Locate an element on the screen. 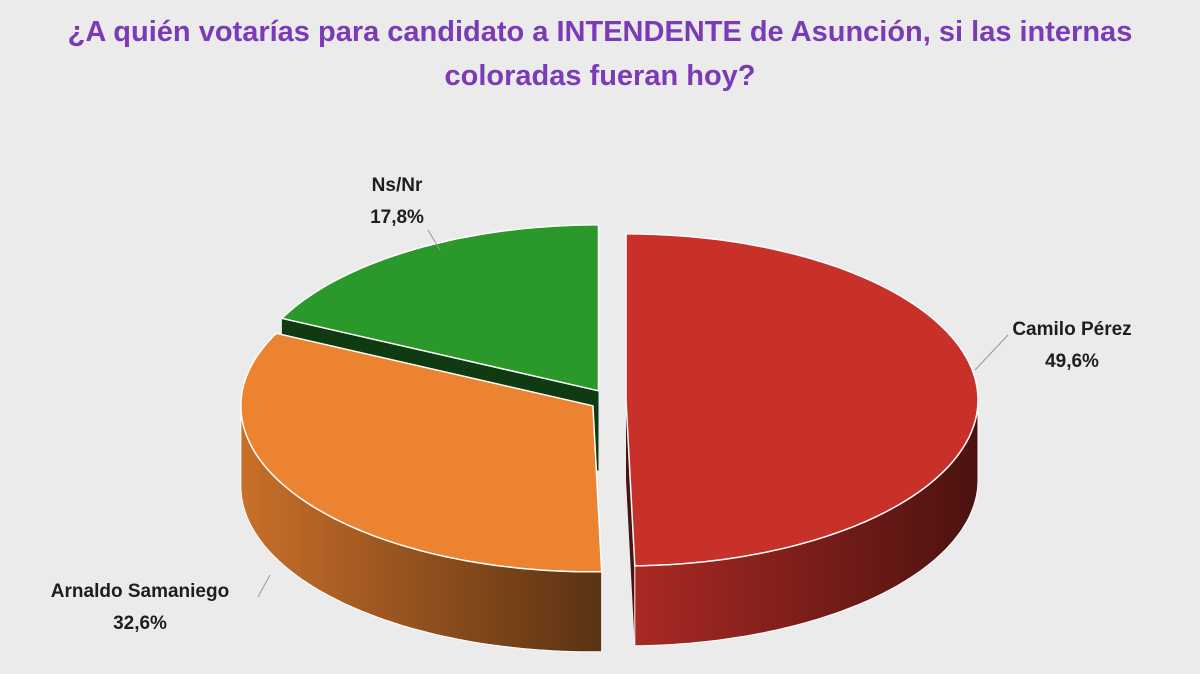  slice-label: Camilo Pérez is located at coordinates (1071, 329).